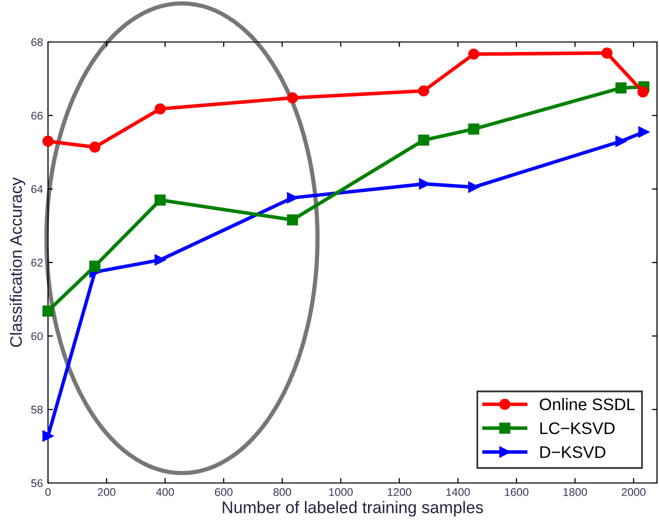 Image resolution: width=659 pixels, height=525 pixels. I want to click on legend-label: LC−KSVD, so click(577, 428).